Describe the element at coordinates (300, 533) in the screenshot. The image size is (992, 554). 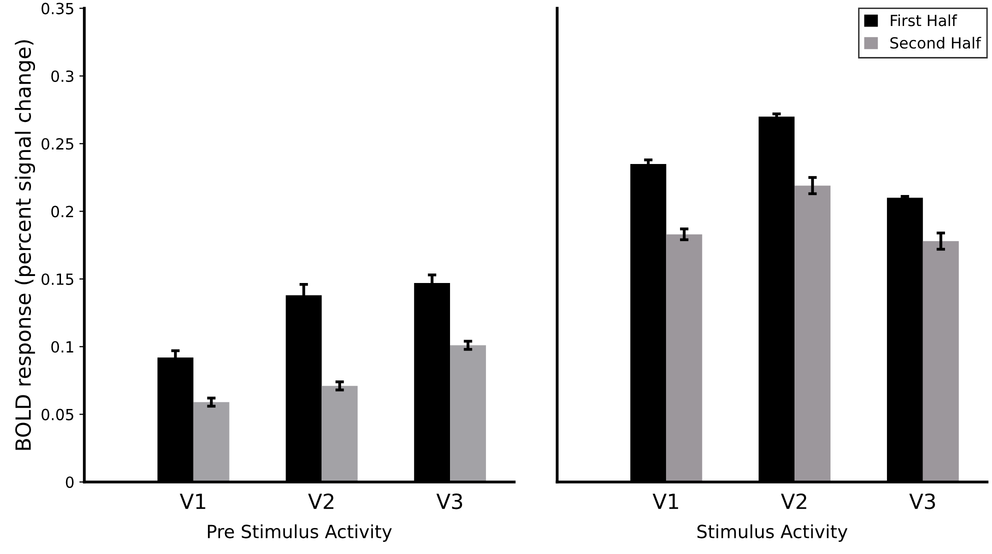
I see `x-axis-title: Pre Stimulus Activity` at that location.